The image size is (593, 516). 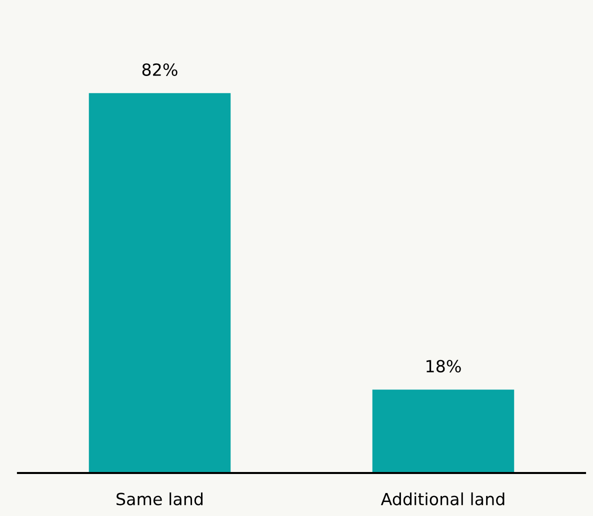 I want to click on data-label: 82%, so click(x=160, y=69).